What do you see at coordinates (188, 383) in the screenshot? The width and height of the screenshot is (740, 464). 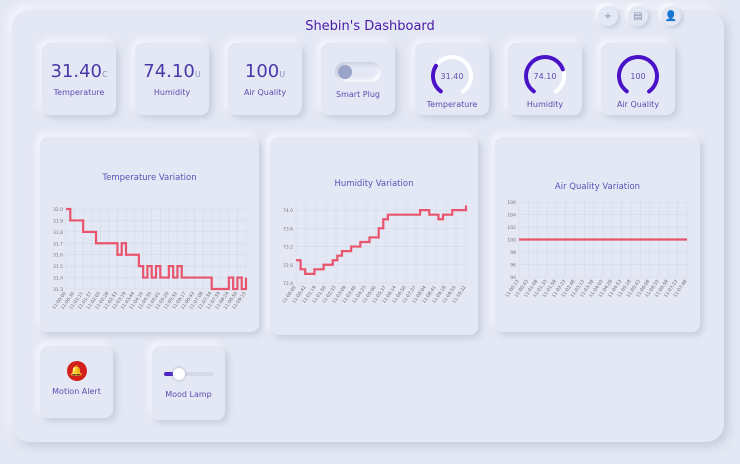 I see `mood-lamp-card: Mood Lamp` at bounding box center [188, 383].